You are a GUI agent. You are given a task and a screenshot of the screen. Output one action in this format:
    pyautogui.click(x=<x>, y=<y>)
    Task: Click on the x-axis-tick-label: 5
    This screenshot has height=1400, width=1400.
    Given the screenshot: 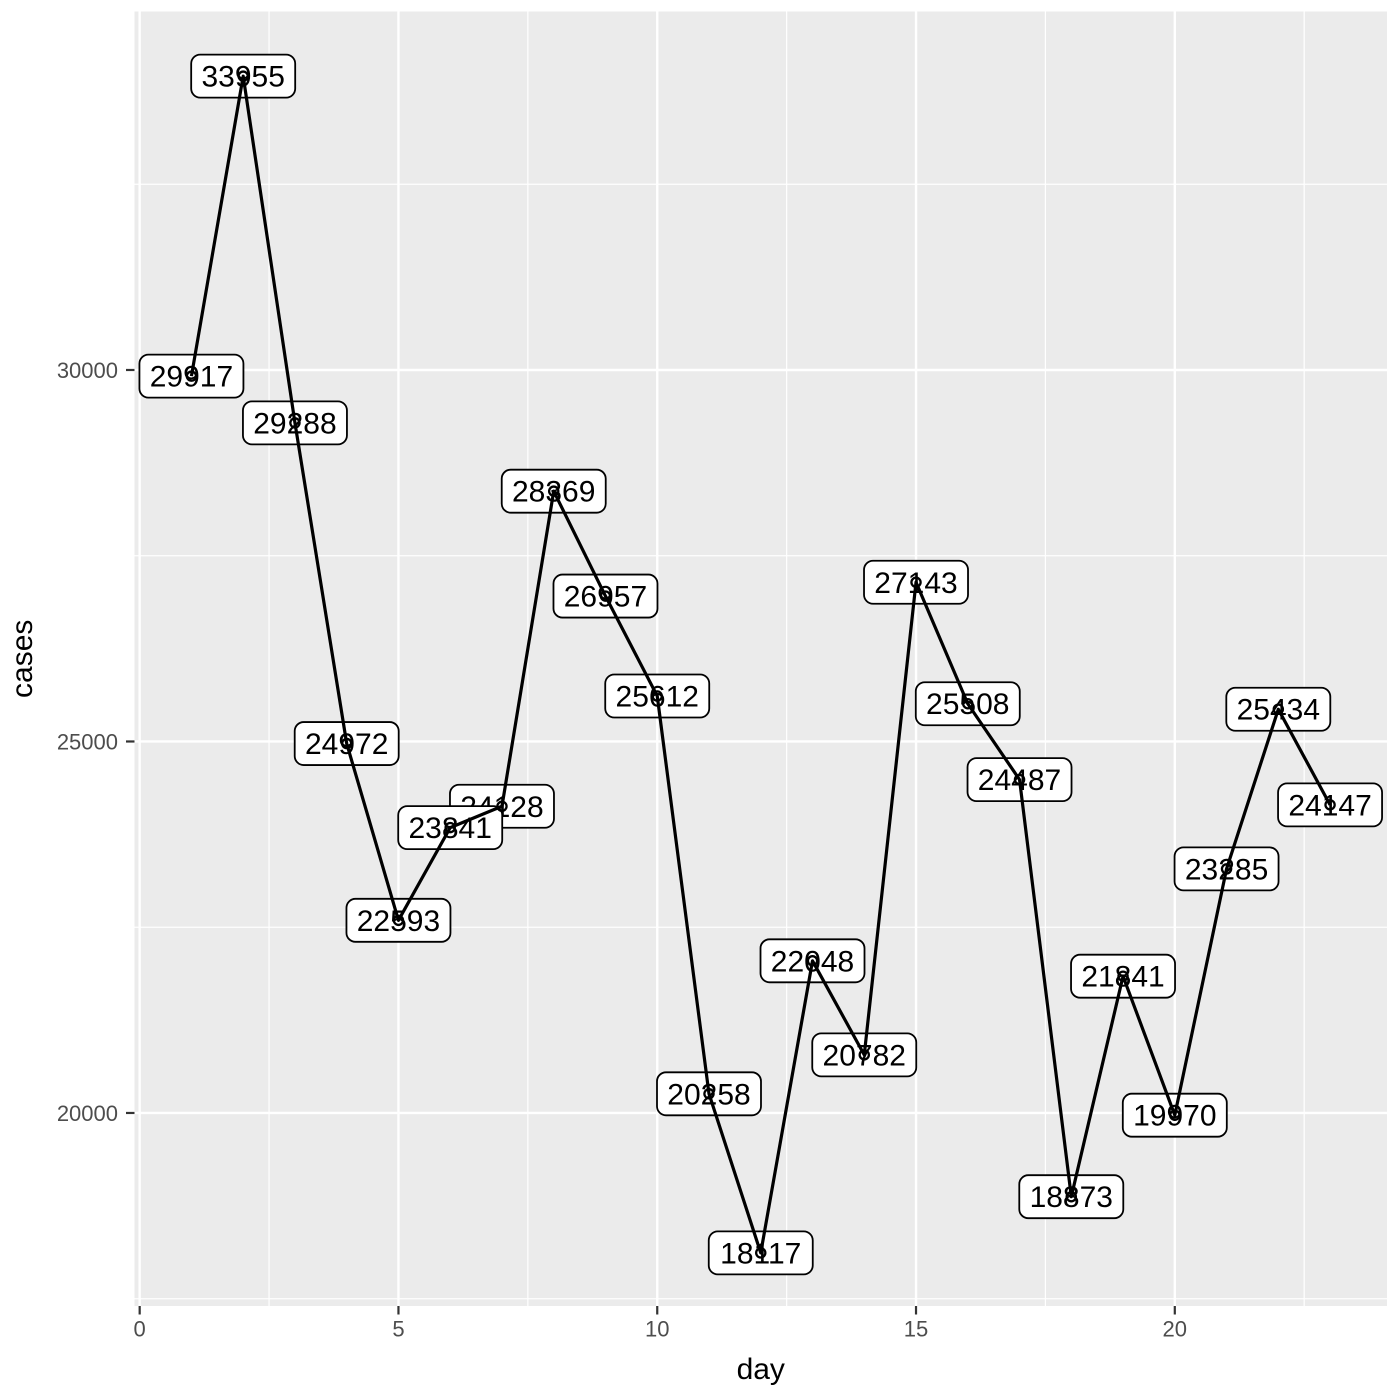 What is the action you would take?
    pyautogui.click(x=398, y=1329)
    